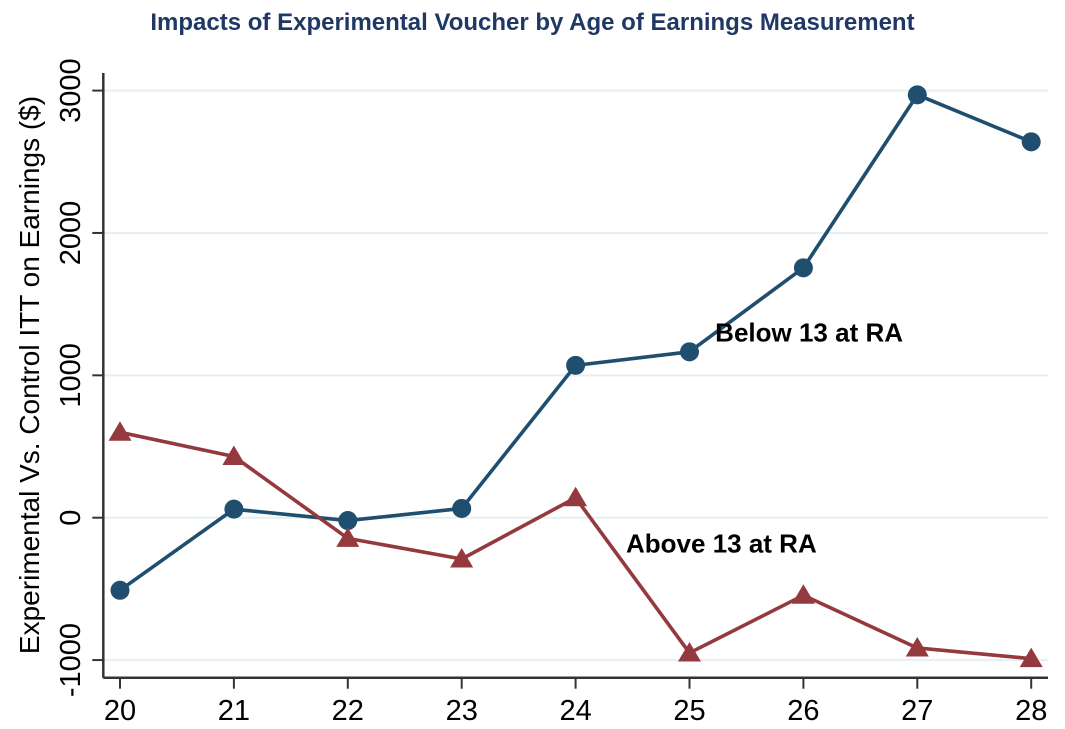 Image resolution: width=1065 pixels, height=729 pixels. What do you see at coordinates (917, 711) in the screenshot?
I see `x-tick-label: 27` at bounding box center [917, 711].